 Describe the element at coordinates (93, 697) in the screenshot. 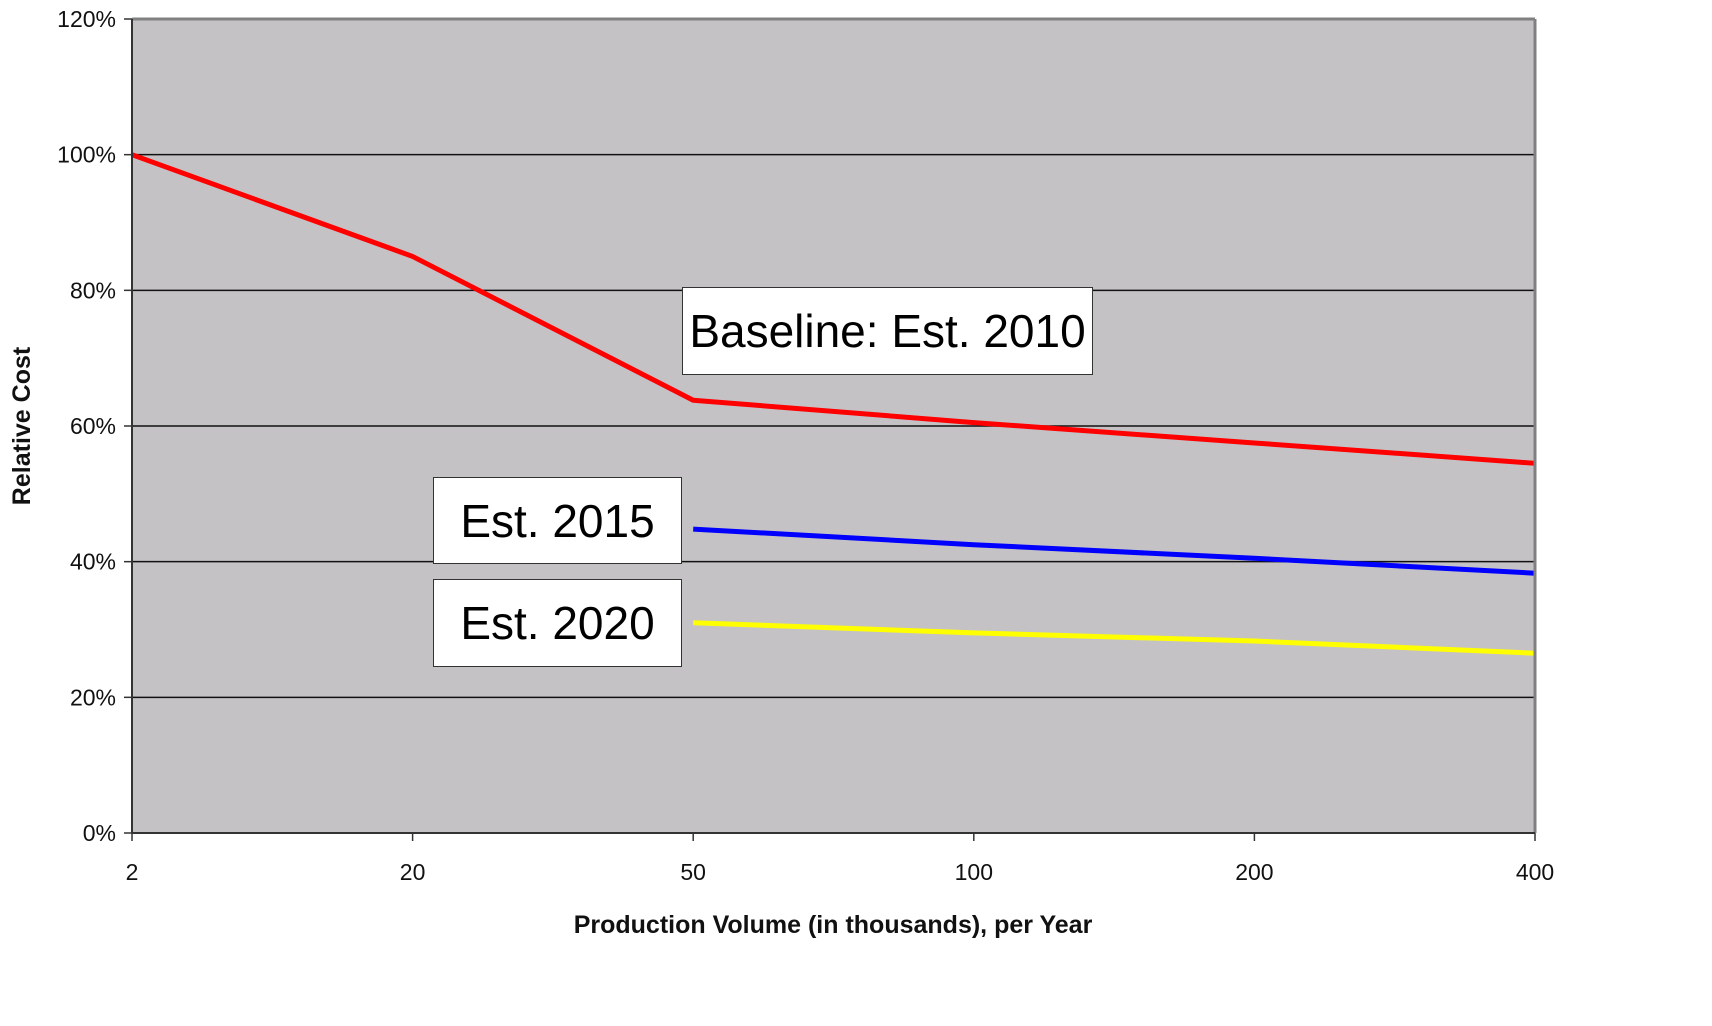

I see `y-tick-label: 20%` at that location.